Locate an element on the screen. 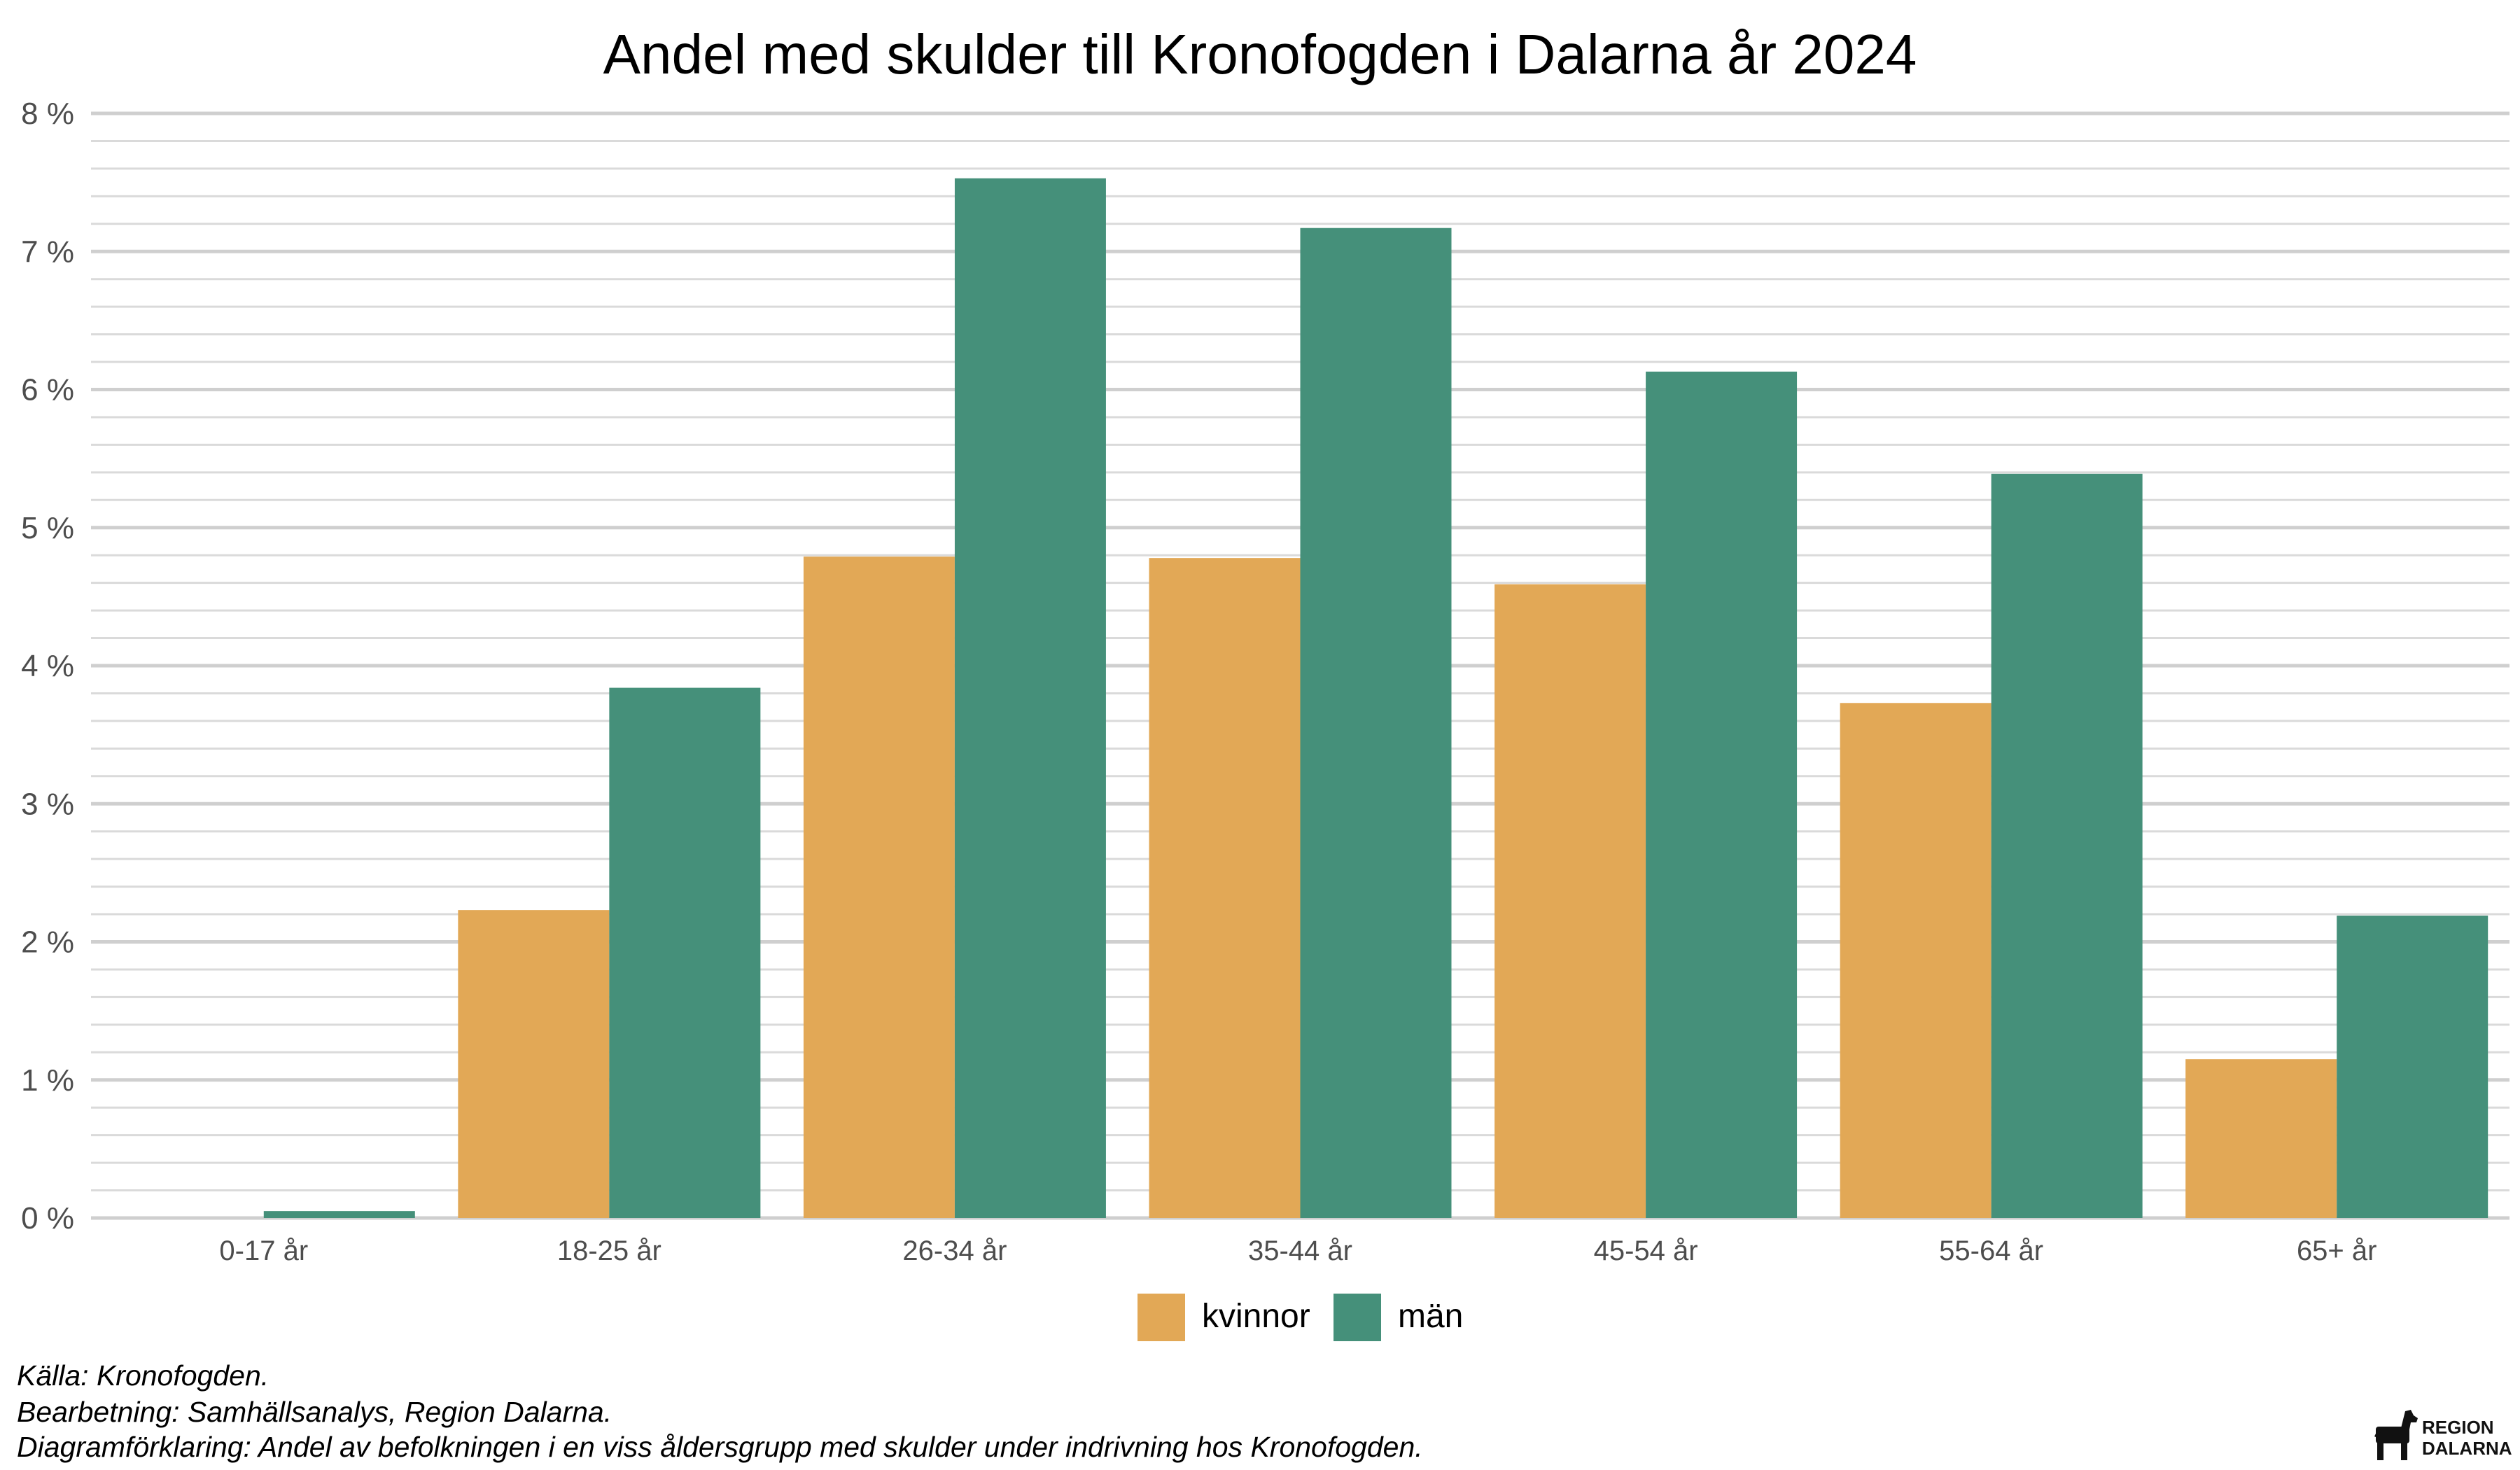 The image size is (2520, 1470). bar-män-0 is located at coordinates (339, 1214).